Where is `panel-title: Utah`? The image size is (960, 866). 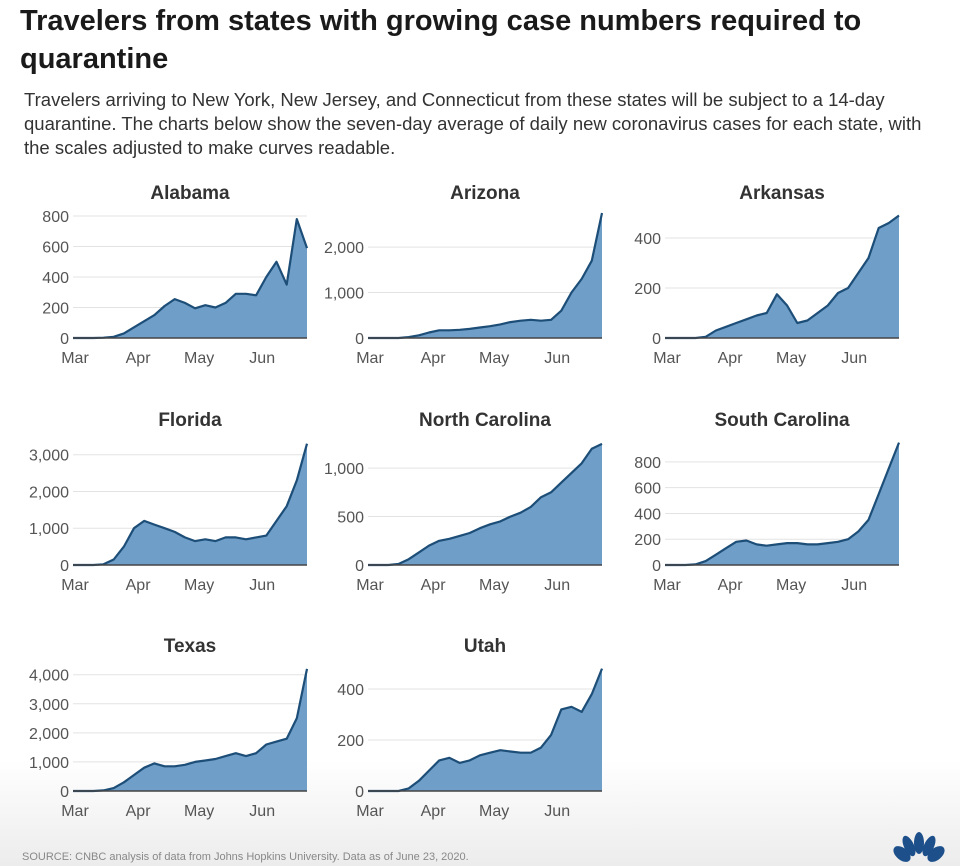
panel-title: Utah is located at coordinates (485, 646).